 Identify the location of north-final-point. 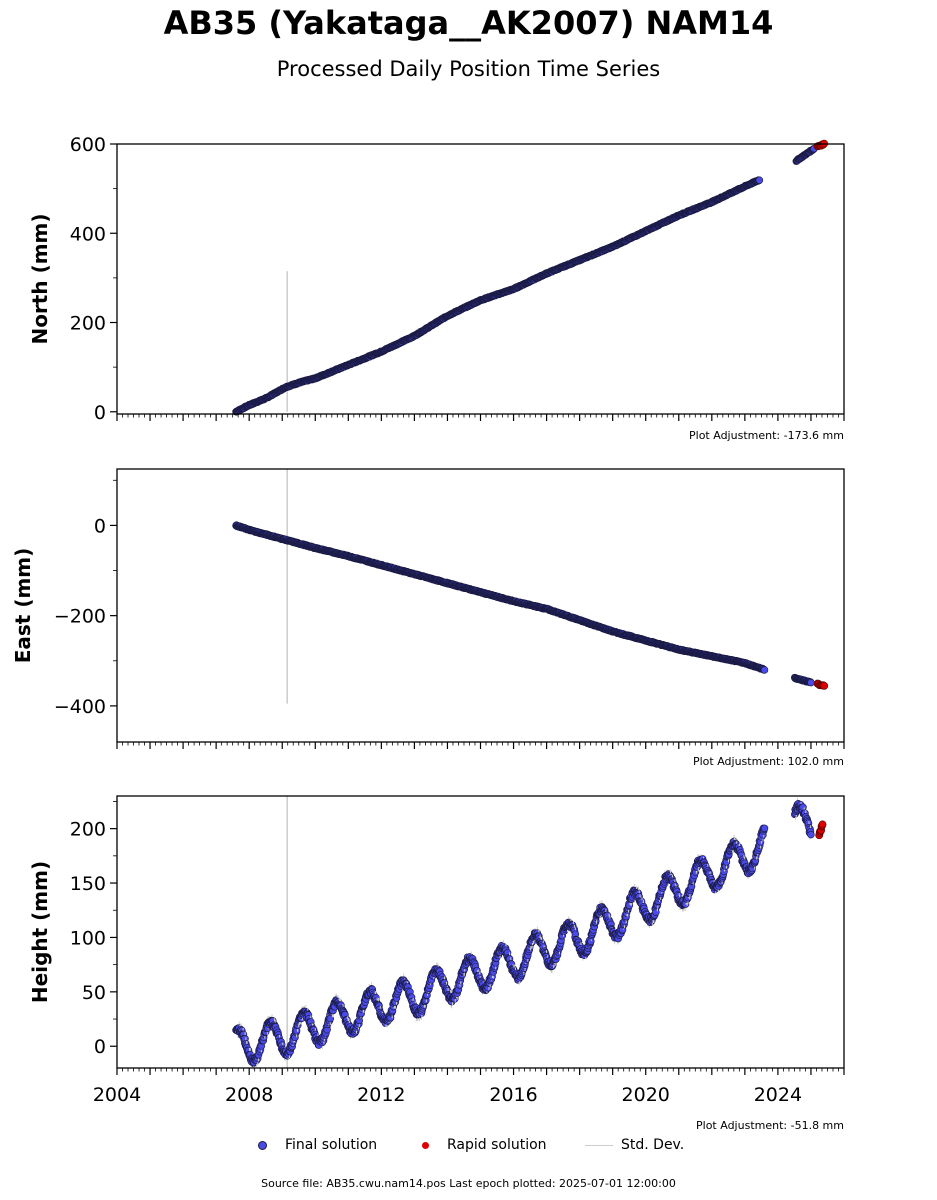
(759, 180).